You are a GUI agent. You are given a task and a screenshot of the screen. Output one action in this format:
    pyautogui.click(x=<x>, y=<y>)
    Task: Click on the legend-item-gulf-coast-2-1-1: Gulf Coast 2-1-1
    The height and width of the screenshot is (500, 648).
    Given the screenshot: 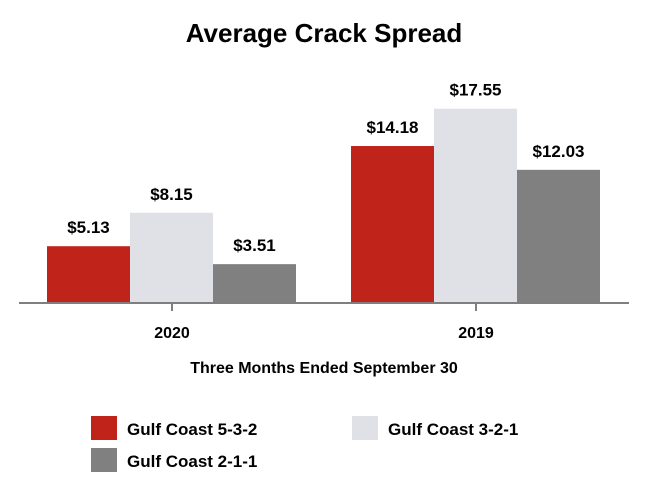 What is the action you would take?
    pyautogui.click(x=174, y=460)
    